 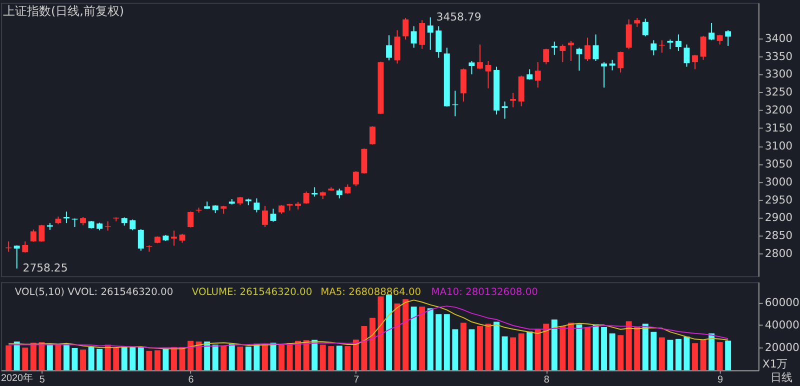 I want to click on y-tick-label: 3100, so click(x=778, y=145).